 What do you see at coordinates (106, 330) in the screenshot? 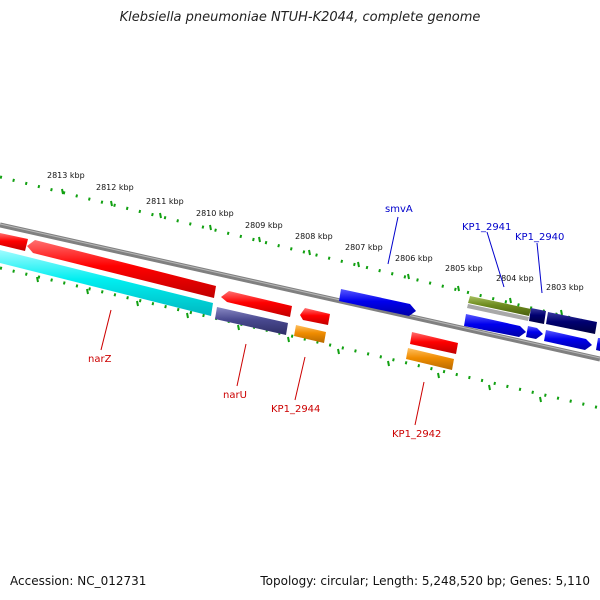
I see `leader-narZ` at bounding box center [106, 330].